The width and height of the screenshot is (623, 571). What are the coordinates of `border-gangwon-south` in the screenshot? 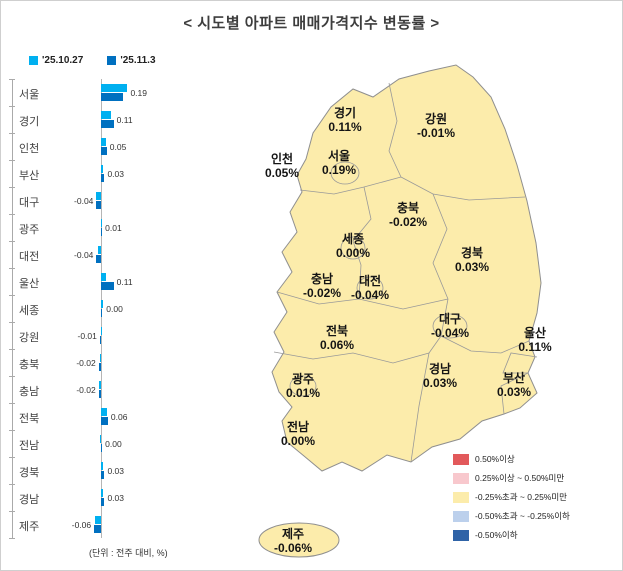 It's located at (463, 188).